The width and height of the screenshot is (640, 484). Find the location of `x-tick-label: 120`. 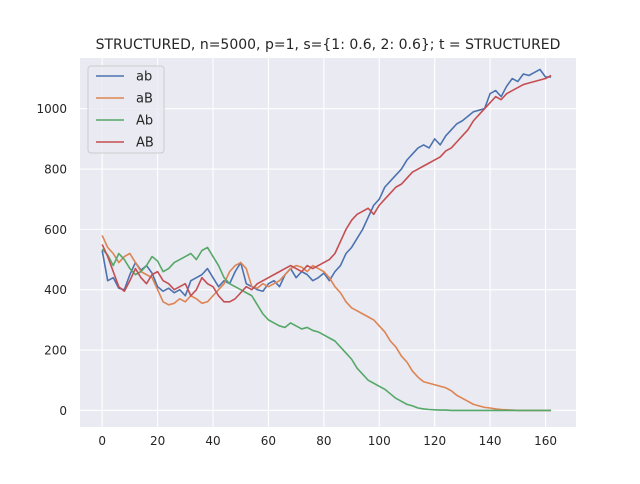

x-tick-label: 120 is located at coordinates (434, 441).